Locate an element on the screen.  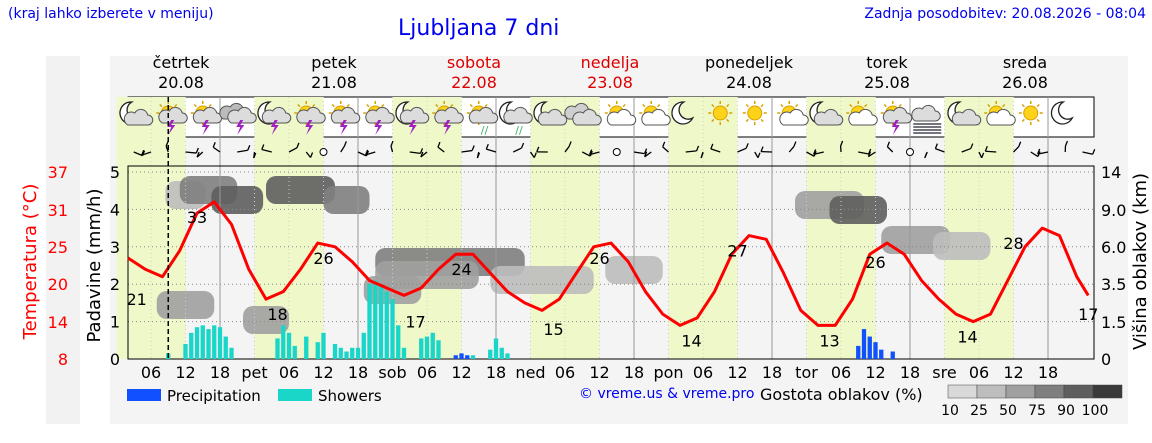
legend-label: Precipitation is located at coordinates (214, 396).